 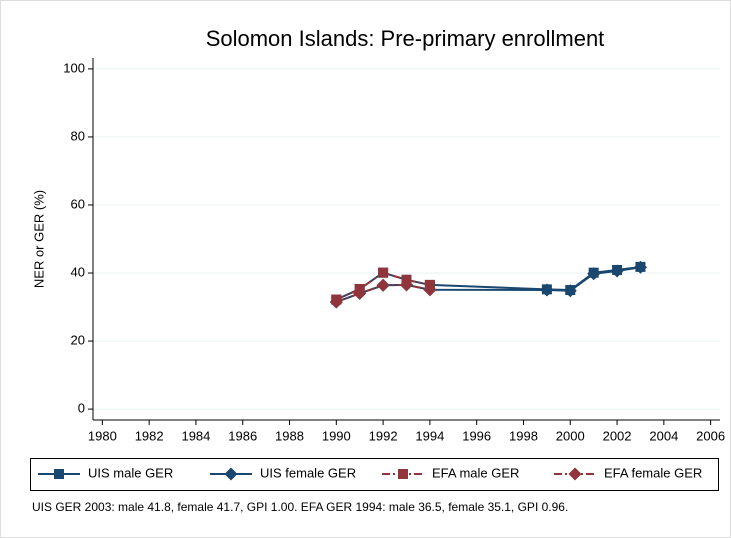 What do you see at coordinates (78, 135) in the screenshot?
I see `y-tick-label: 80` at bounding box center [78, 135].